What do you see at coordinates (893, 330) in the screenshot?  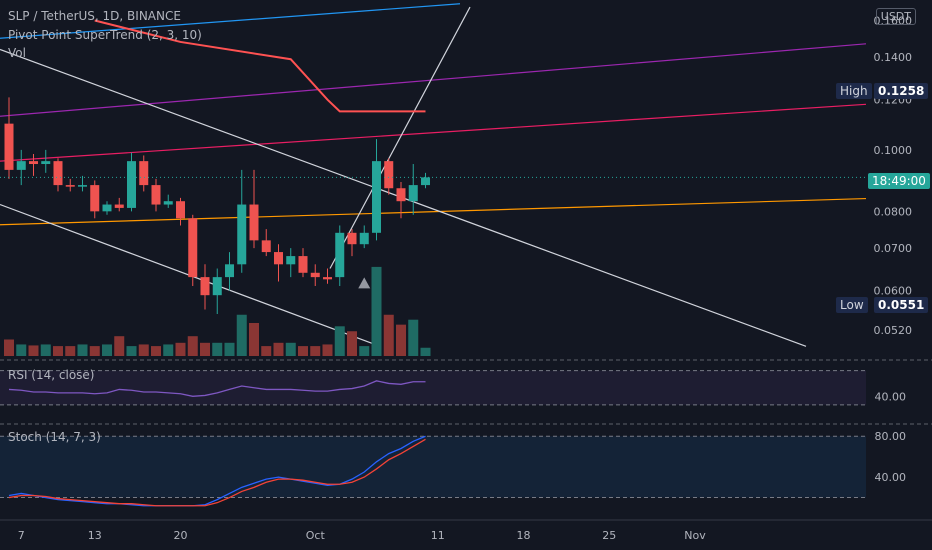 I see `price-axis-label: 0.0520` at bounding box center [893, 330].